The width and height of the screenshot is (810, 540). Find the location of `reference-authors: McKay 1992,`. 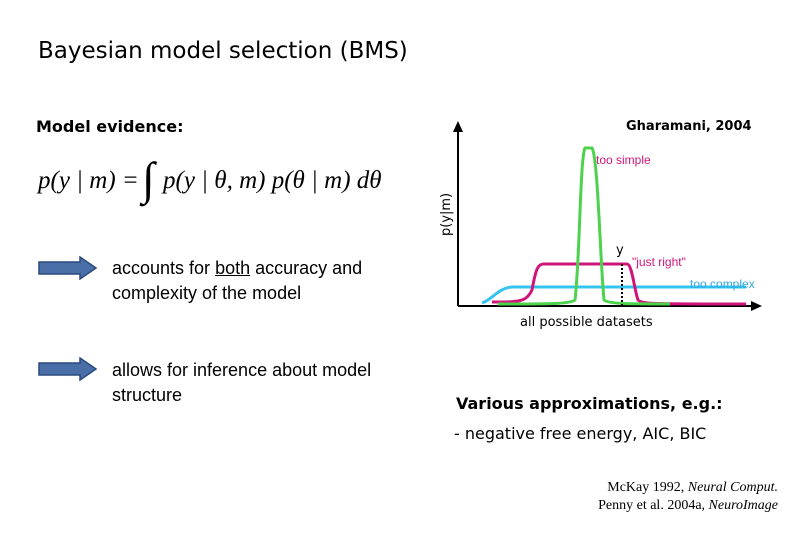

reference-authors: McKay 1992, is located at coordinates (647, 487).